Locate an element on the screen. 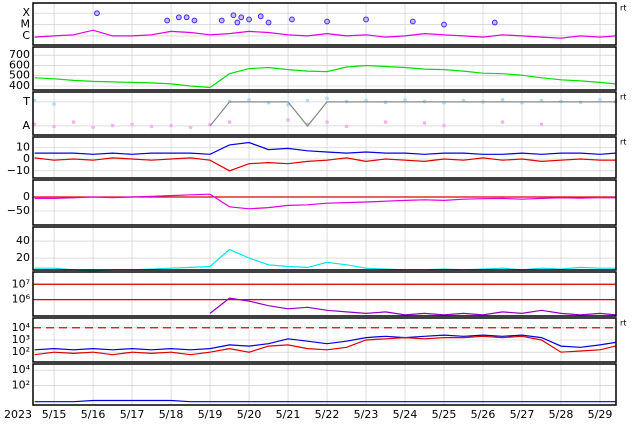  y-tick-label: 10⁷ is located at coordinates (21, 283).